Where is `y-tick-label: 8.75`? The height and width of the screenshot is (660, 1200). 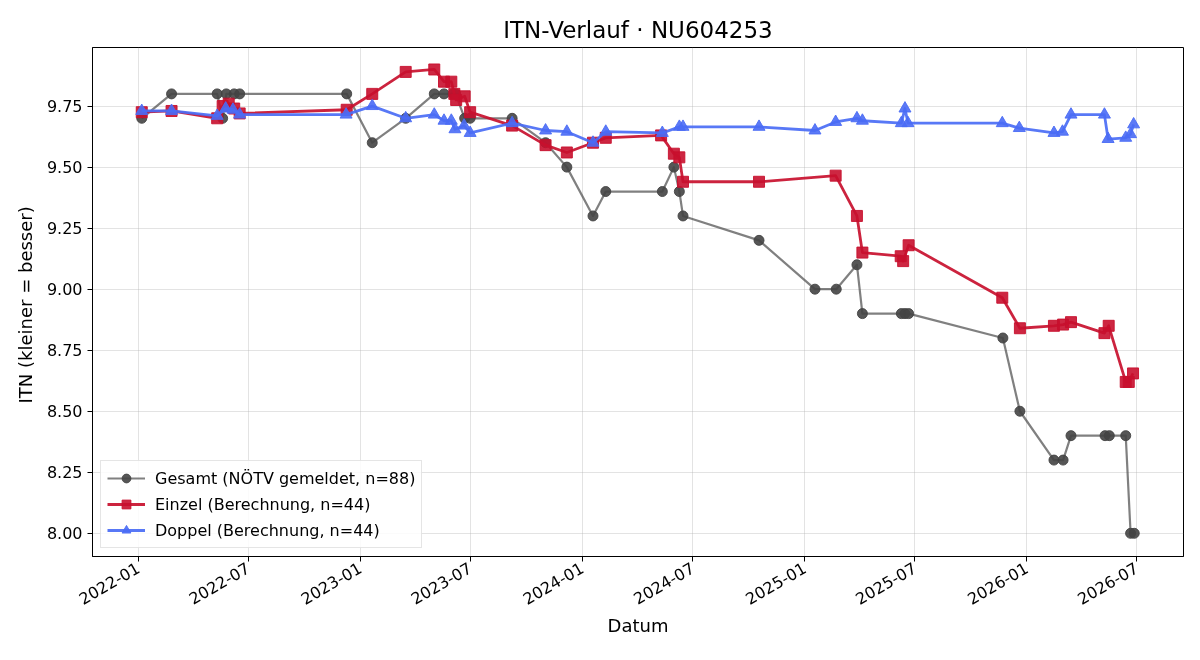 y-tick-label: 8.75 is located at coordinates (64, 351).